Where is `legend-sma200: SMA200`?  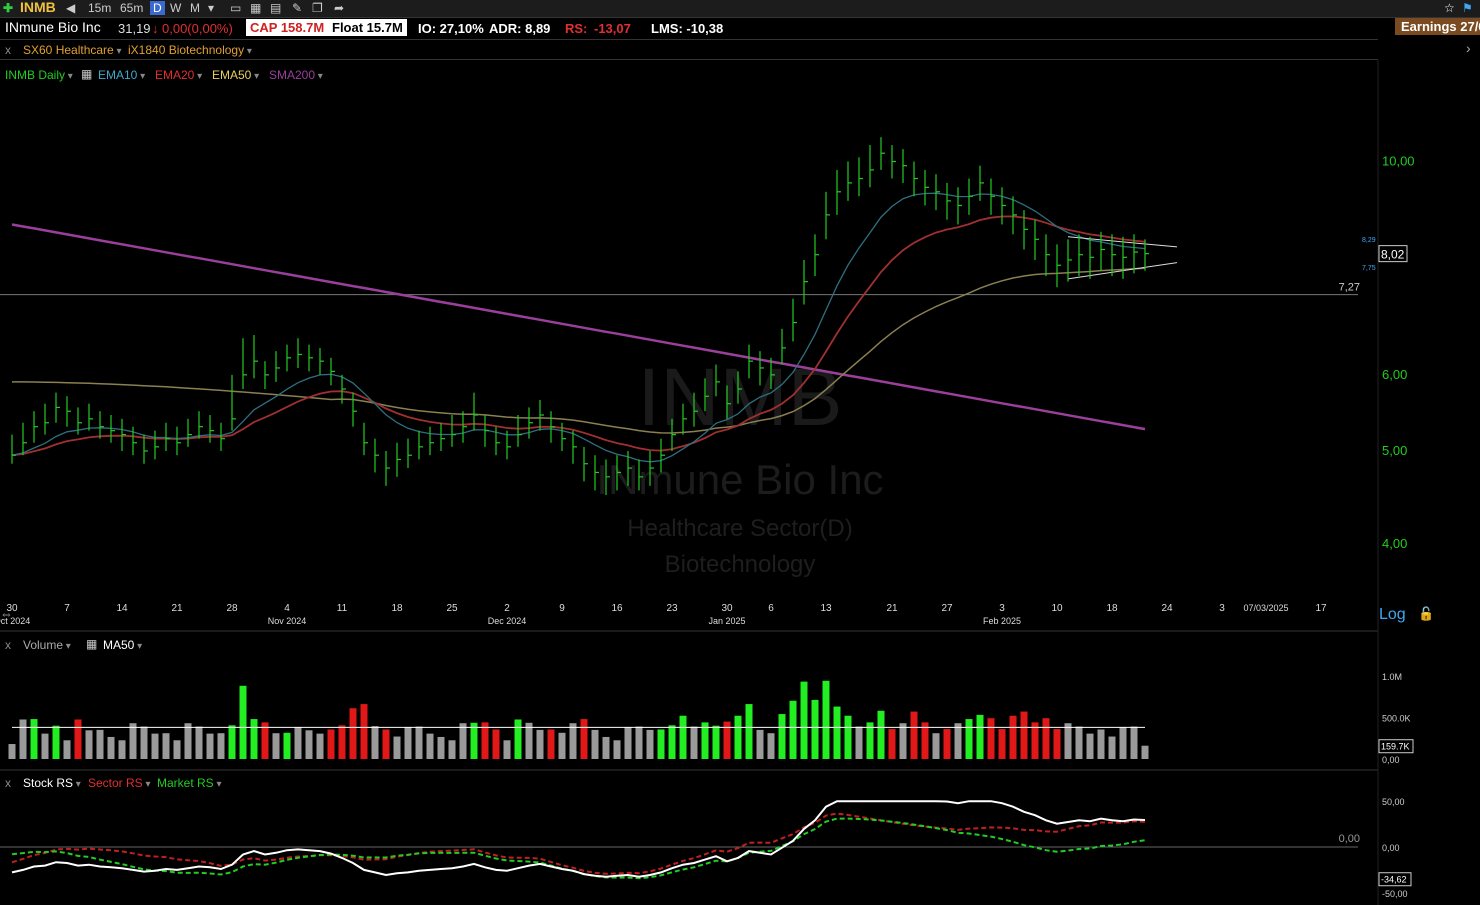
legend-sma200: SMA200 is located at coordinates (296, 75).